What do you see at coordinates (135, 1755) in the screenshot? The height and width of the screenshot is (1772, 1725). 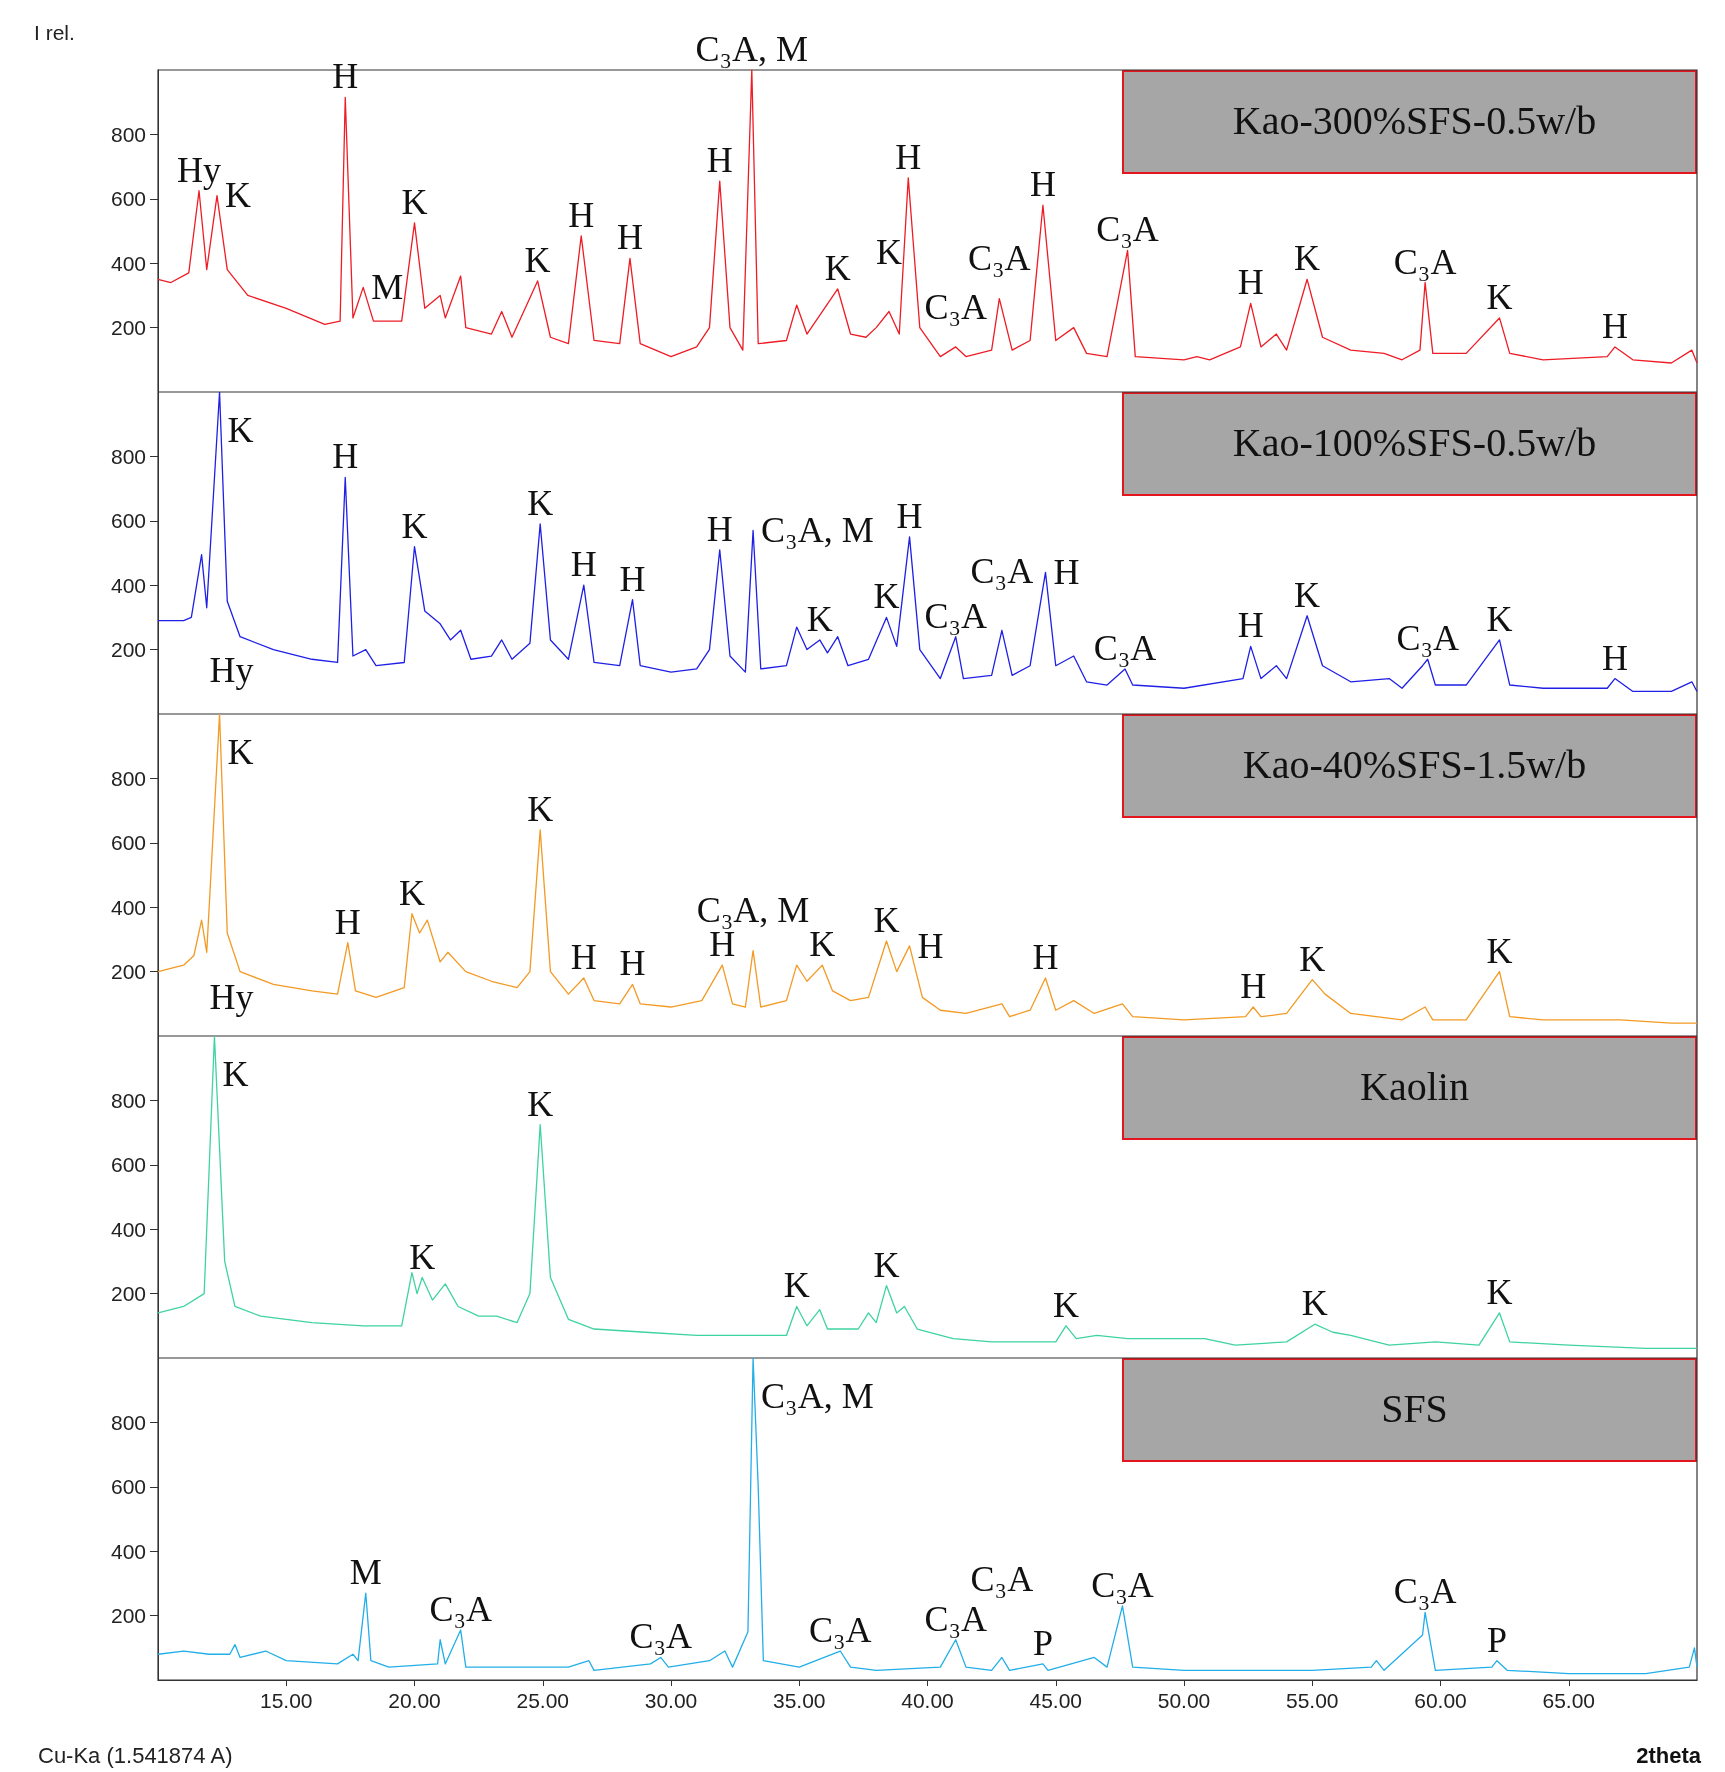 I see `text: Cu-Ka (1.541874 A)` at bounding box center [135, 1755].